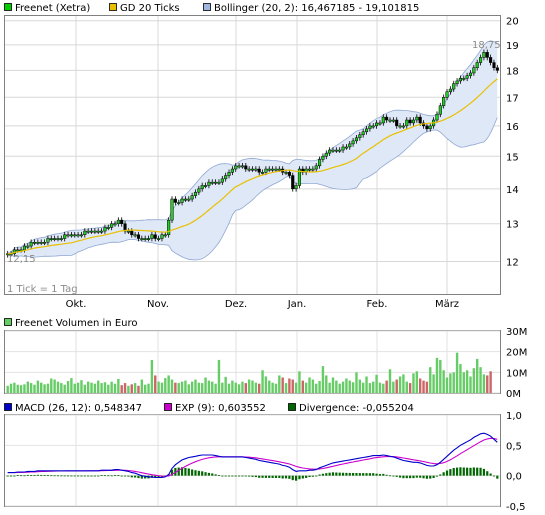 The height and width of the screenshot is (515, 545). I want to click on legend-divergence: Divergence: -0,055204, so click(356, 408).